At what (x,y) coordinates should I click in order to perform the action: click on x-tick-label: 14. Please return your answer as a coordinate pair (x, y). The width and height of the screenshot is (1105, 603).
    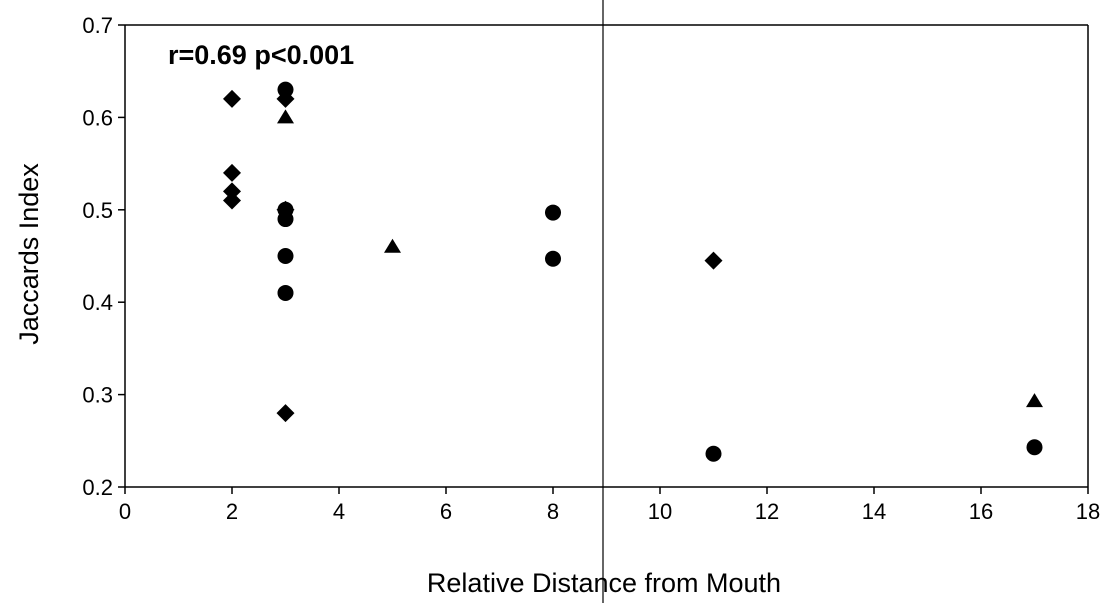
    Looking at the image, I should click on (874, 511).